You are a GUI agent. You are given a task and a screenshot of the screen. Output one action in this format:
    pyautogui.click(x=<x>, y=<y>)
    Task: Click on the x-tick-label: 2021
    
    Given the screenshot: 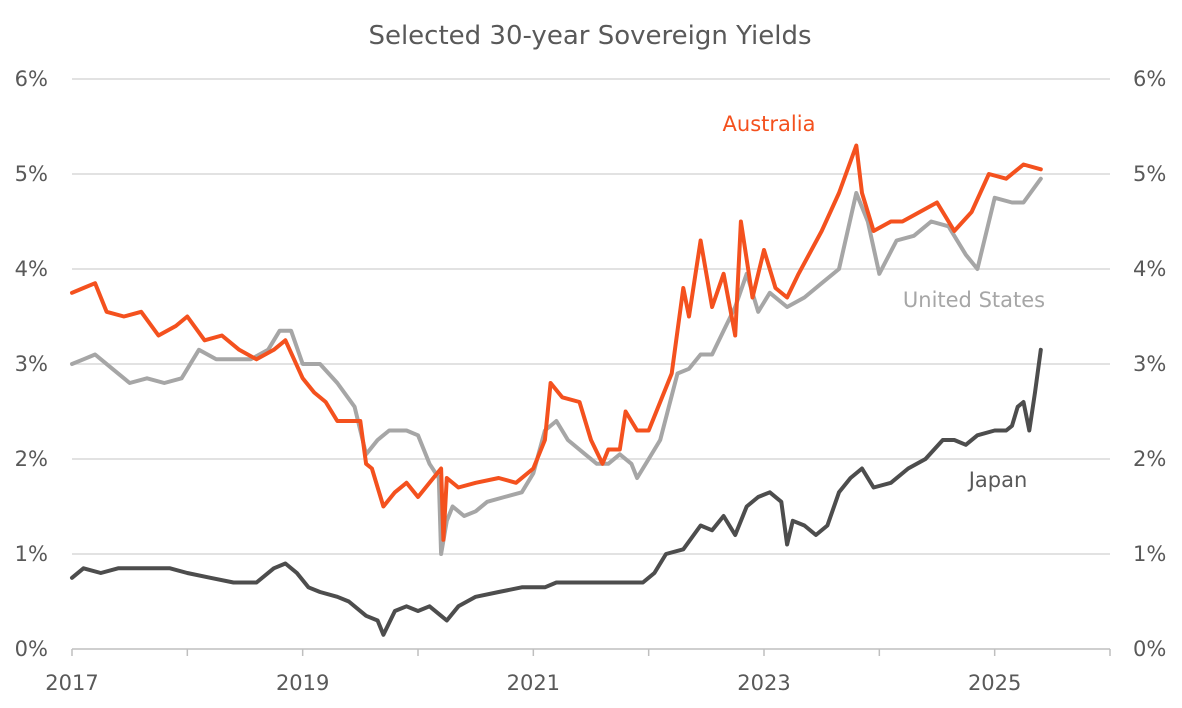 What is the action you would take?
    pyautogui.click(x=533, y=683)
    